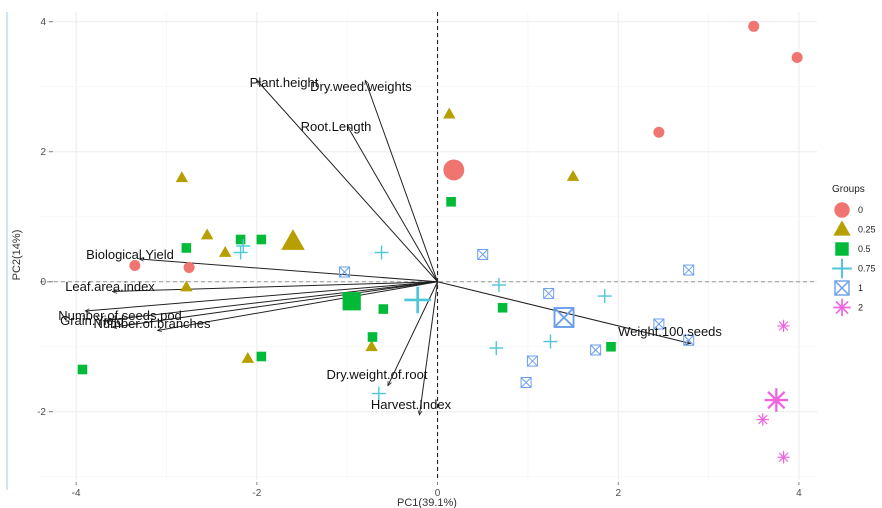 Image resolution: width=882 pixels, height=508 pixels. I want to click on y-tick-label: 4, so click(43, 22).